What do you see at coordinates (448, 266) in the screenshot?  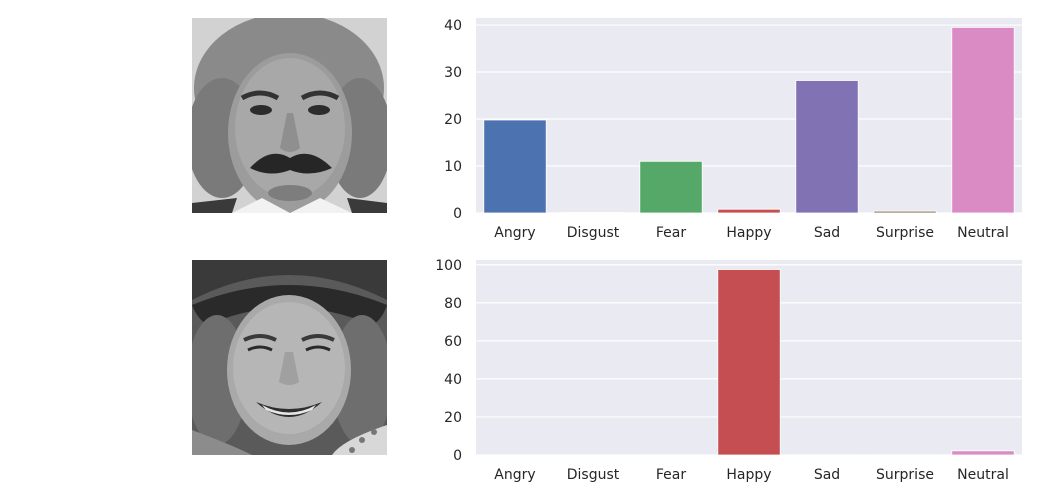 I see `y-tick-label: 100` at bounding box center [448, 266].